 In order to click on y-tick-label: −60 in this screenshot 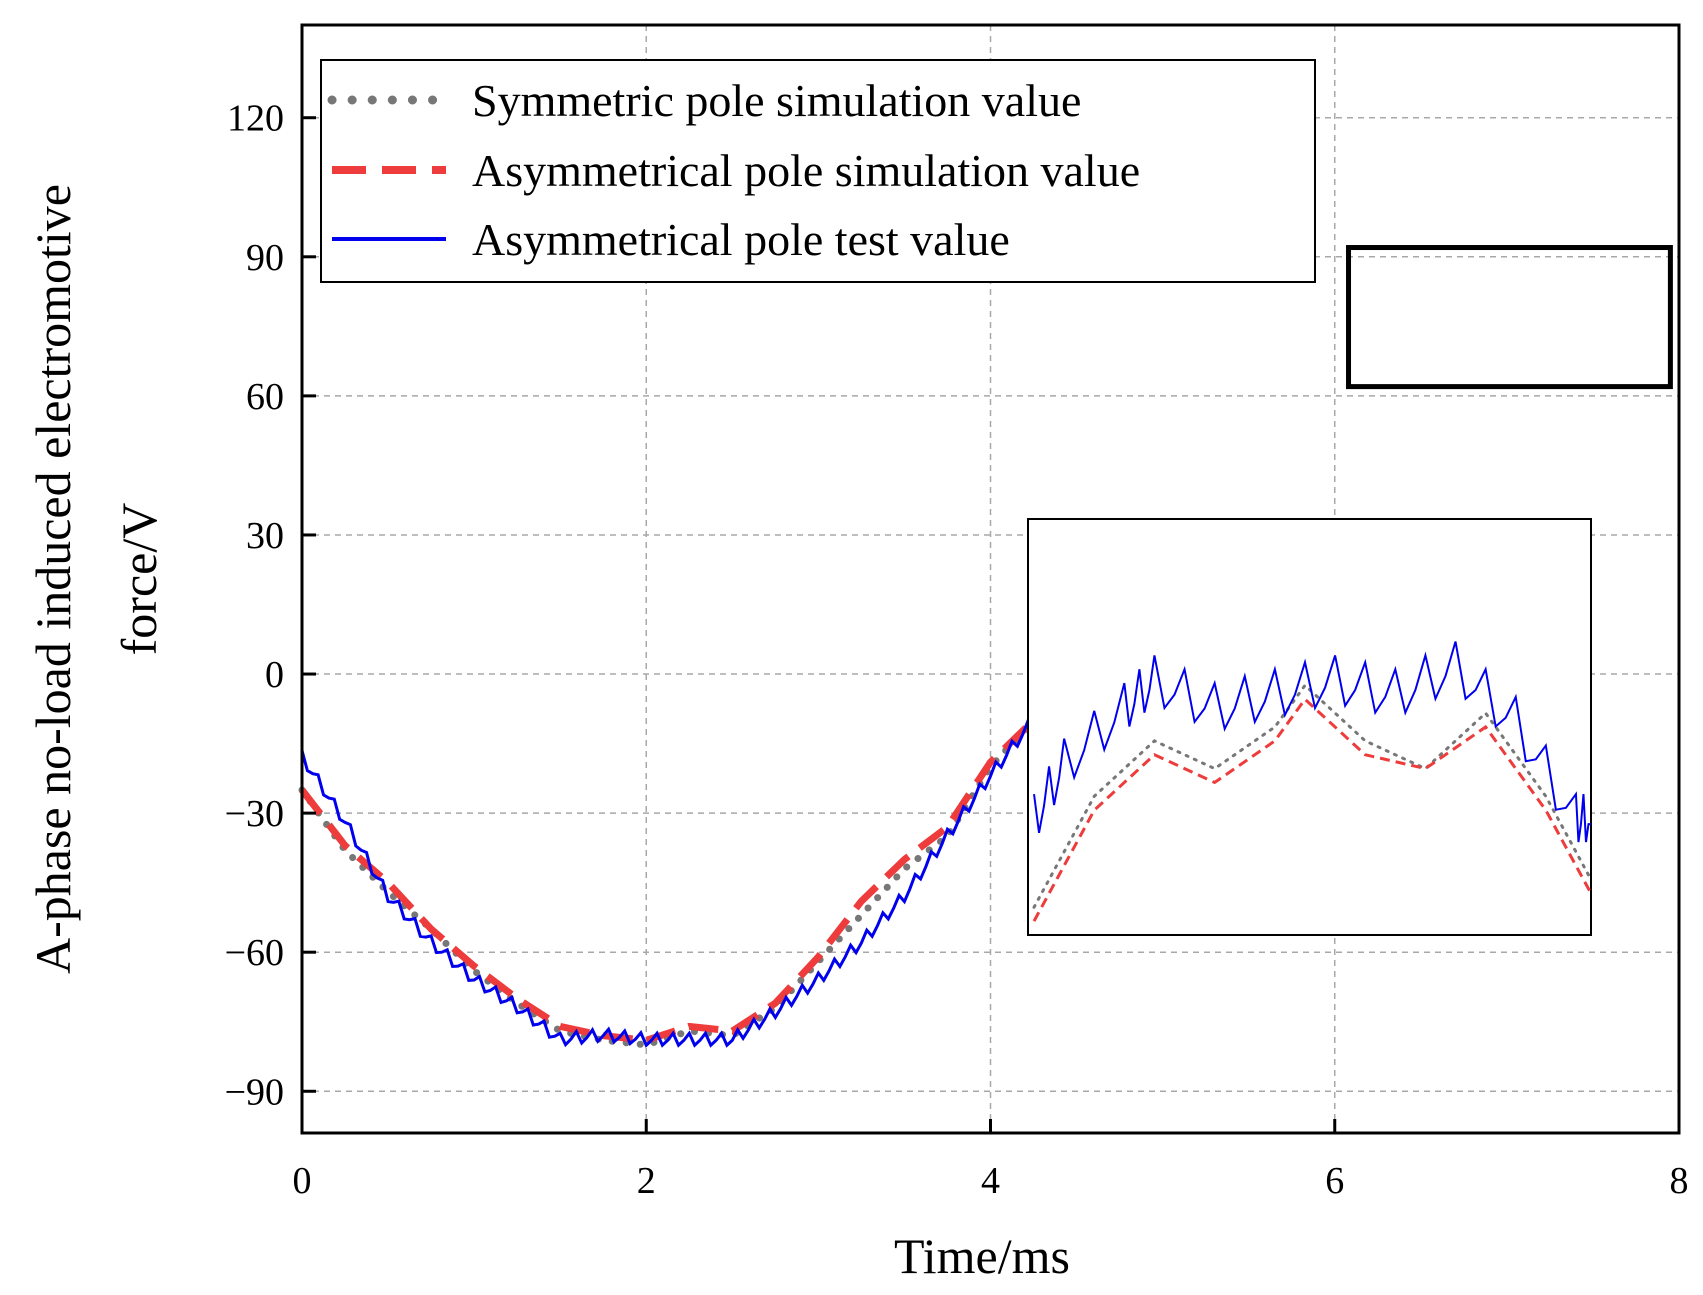, I will do `click(254, 953)`.